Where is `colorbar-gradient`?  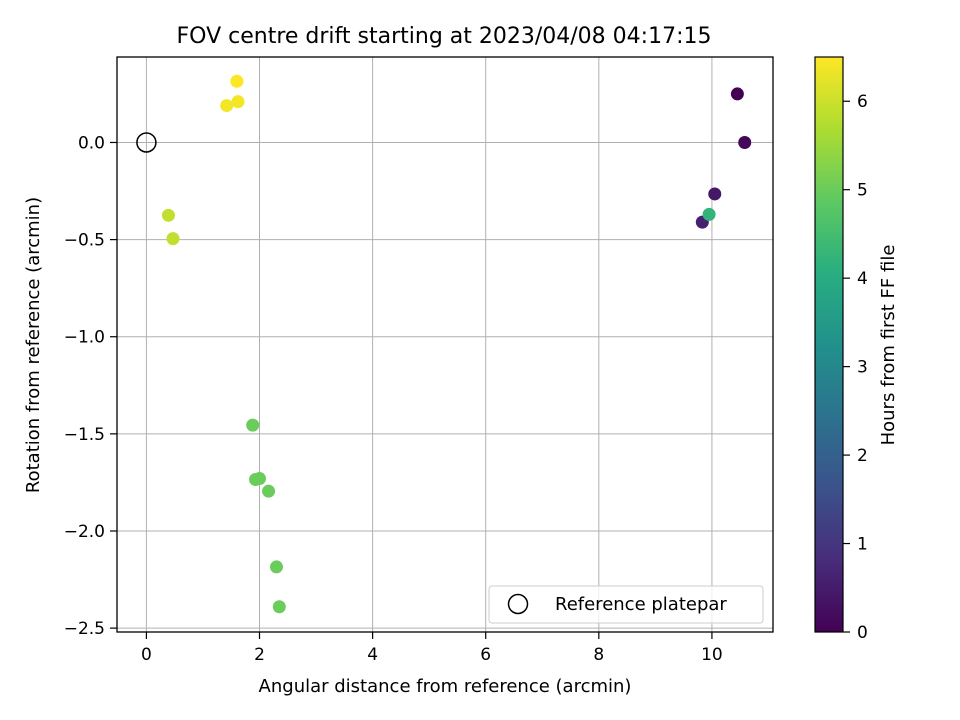 colorbar-gradient is located at coordinates (829, 344).